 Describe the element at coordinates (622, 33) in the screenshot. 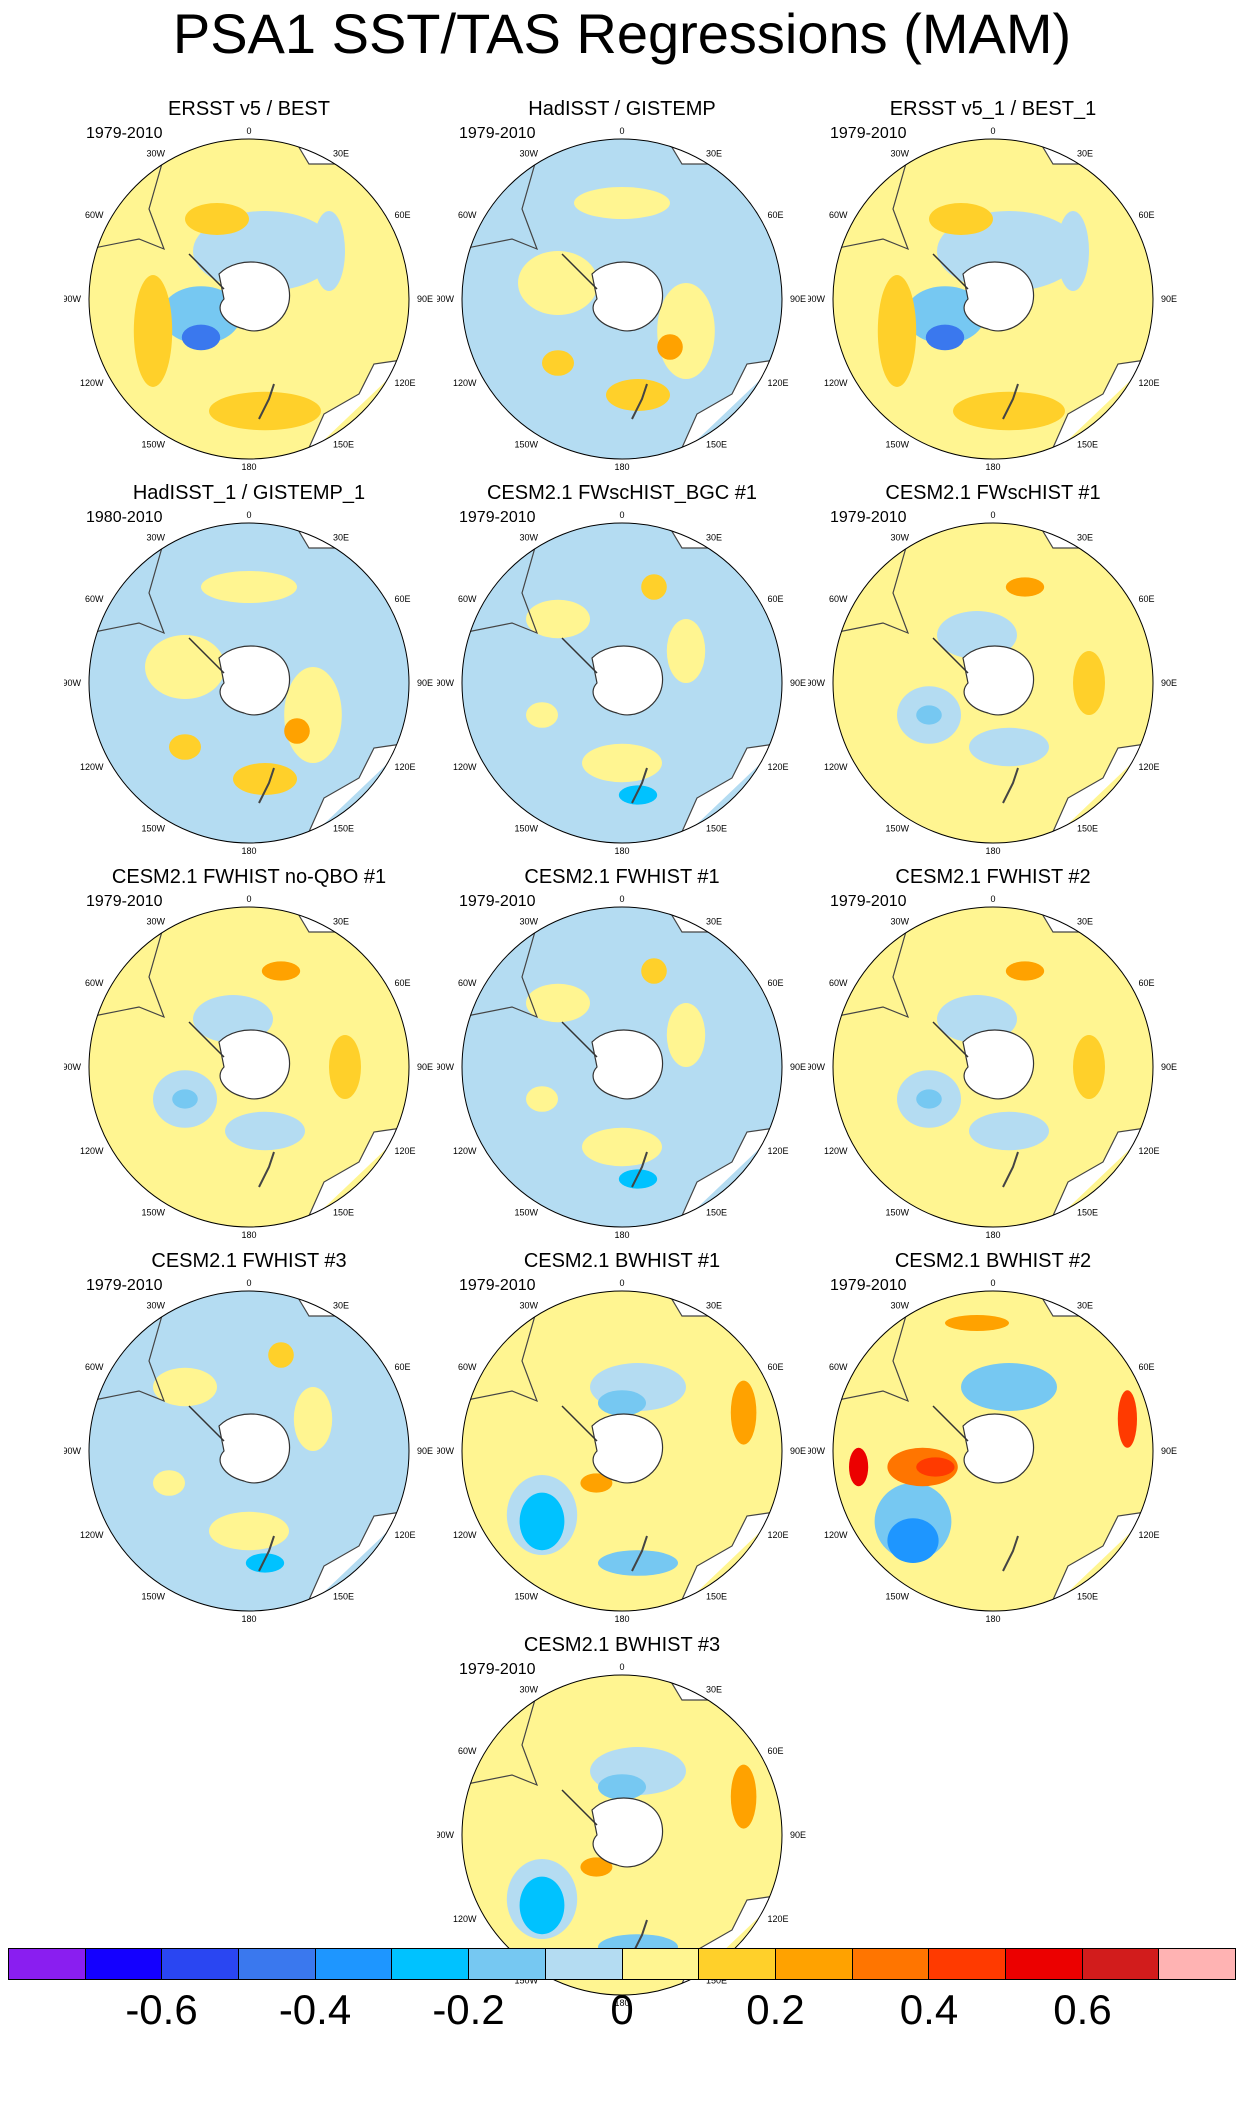

I see `figure-title: PSA1 SST/TAS Regressions (MAM)` at that location.